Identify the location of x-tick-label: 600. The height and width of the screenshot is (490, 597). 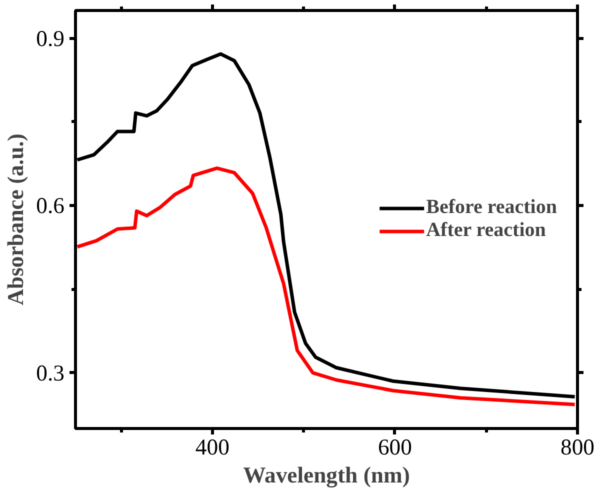
(395, 447).